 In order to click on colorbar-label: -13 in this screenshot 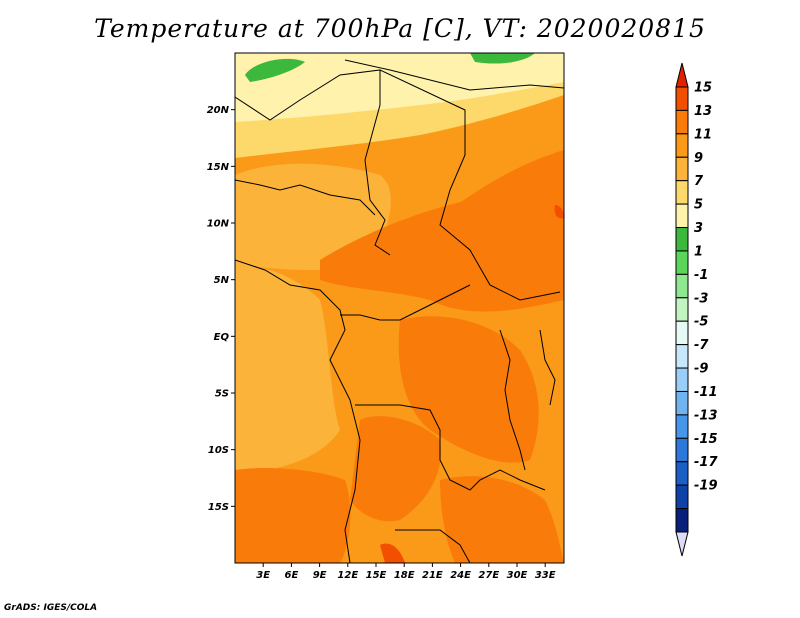, I will do `click(706, 415)`.